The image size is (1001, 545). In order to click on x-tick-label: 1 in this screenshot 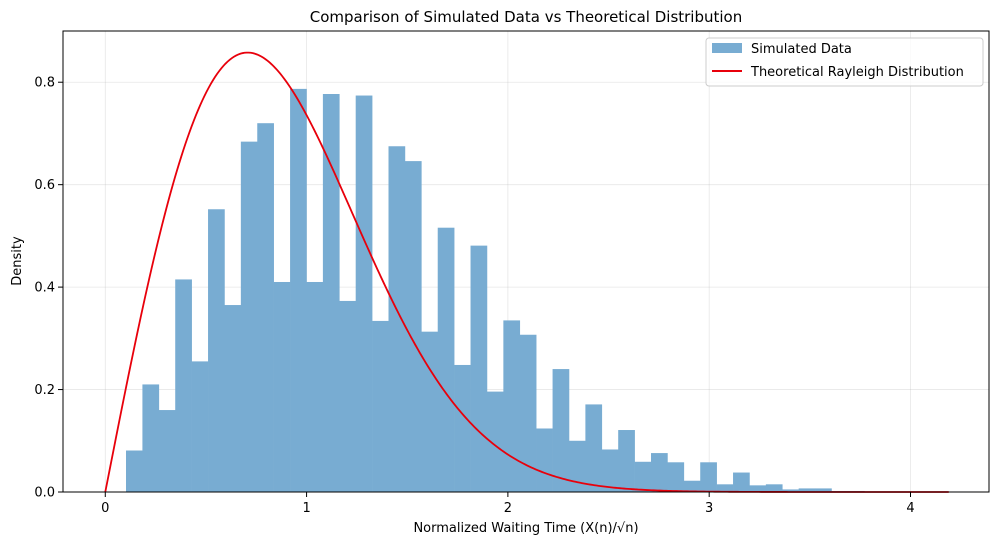, I will do `click(306, 508)`.